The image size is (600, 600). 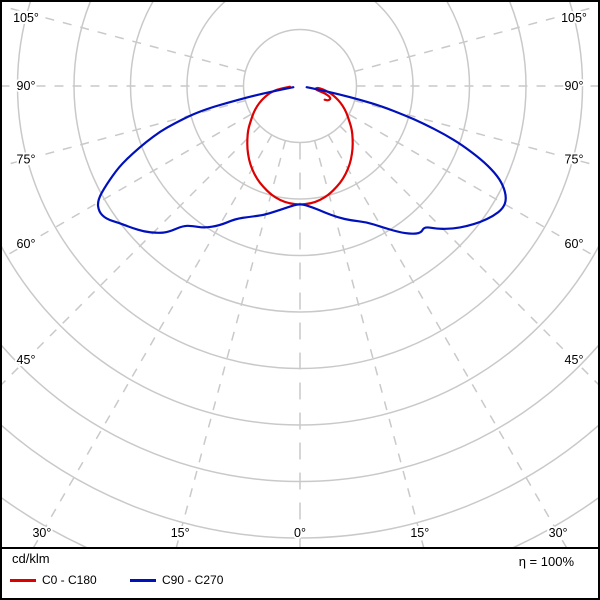 What do you see at coordinates (546, 561) in the screenshot?
I see `efficiency-label: η = 100%` at bounding box center [546, 561].